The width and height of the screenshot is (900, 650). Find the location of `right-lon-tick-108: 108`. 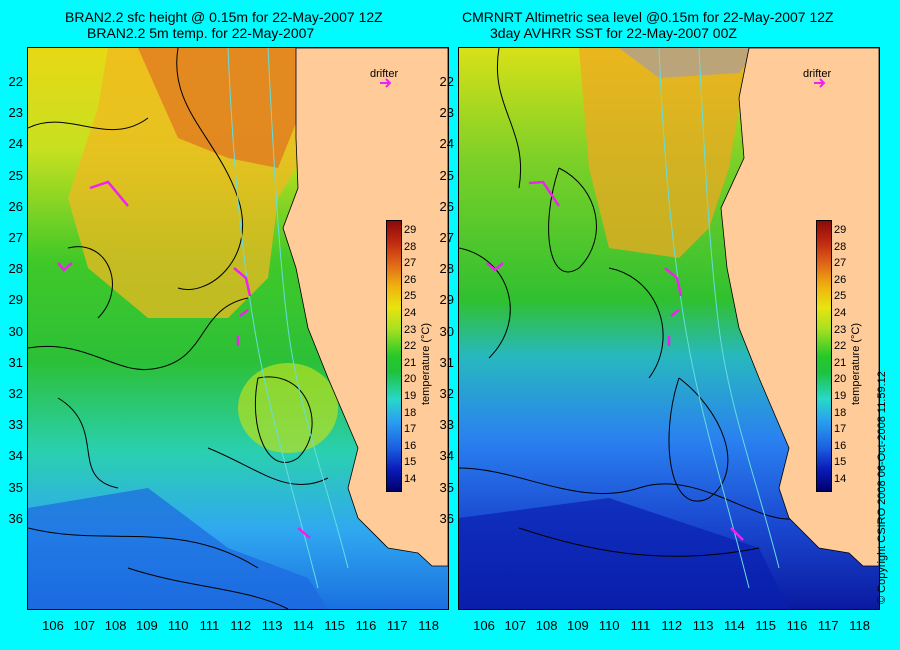

right-lon-tick-108: 108 is located at coordinates (546, 625).